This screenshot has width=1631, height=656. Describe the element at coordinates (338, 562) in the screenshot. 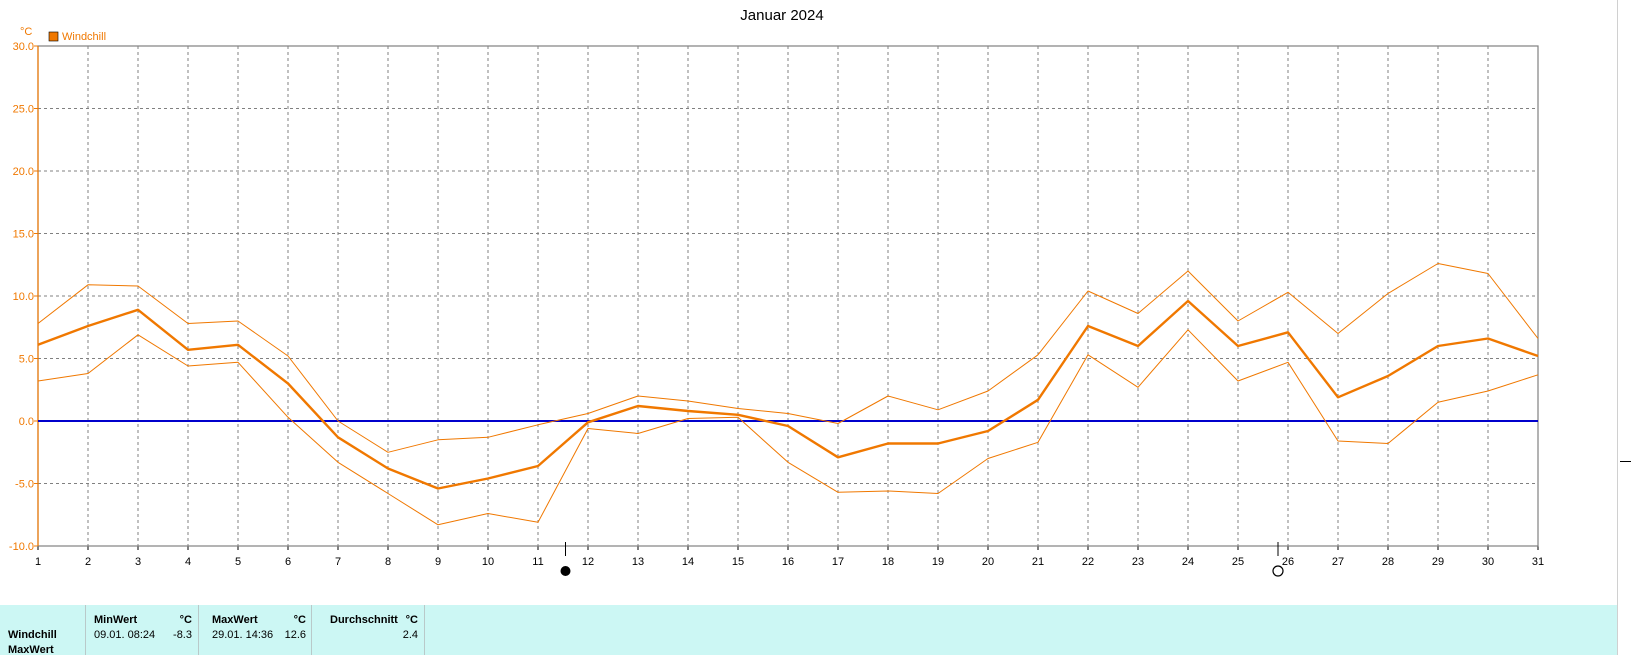

I see `x-tick-label: 7` at that location.